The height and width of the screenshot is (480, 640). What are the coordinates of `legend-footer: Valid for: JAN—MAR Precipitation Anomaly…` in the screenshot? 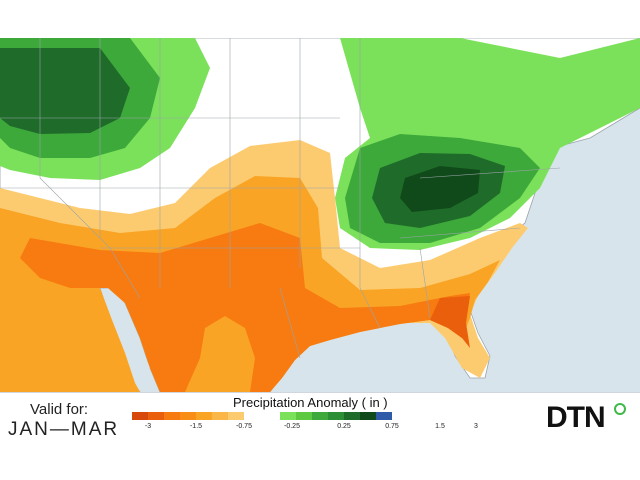 It's located at (320, 416).